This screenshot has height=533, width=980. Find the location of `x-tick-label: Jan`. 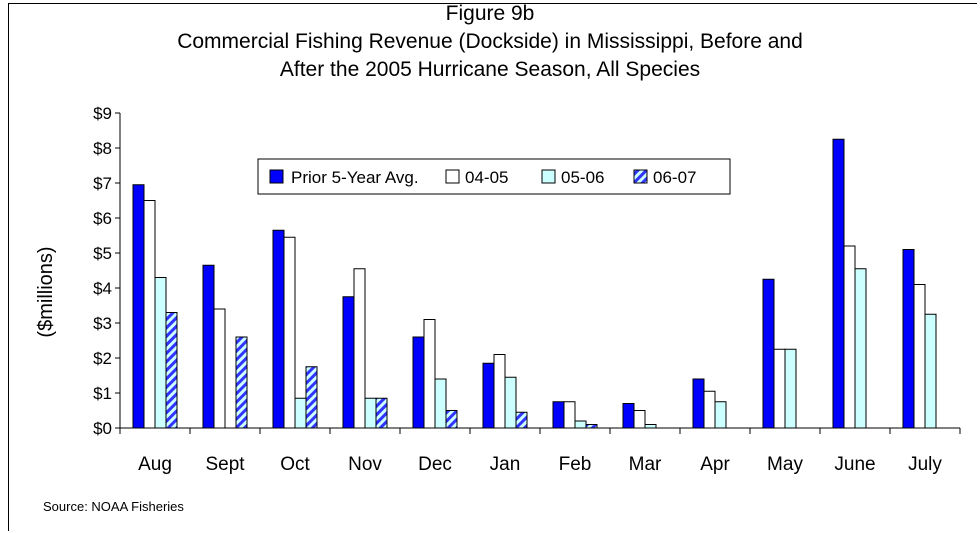

x-tick-label: Jan is located at coordinates (505, 464).